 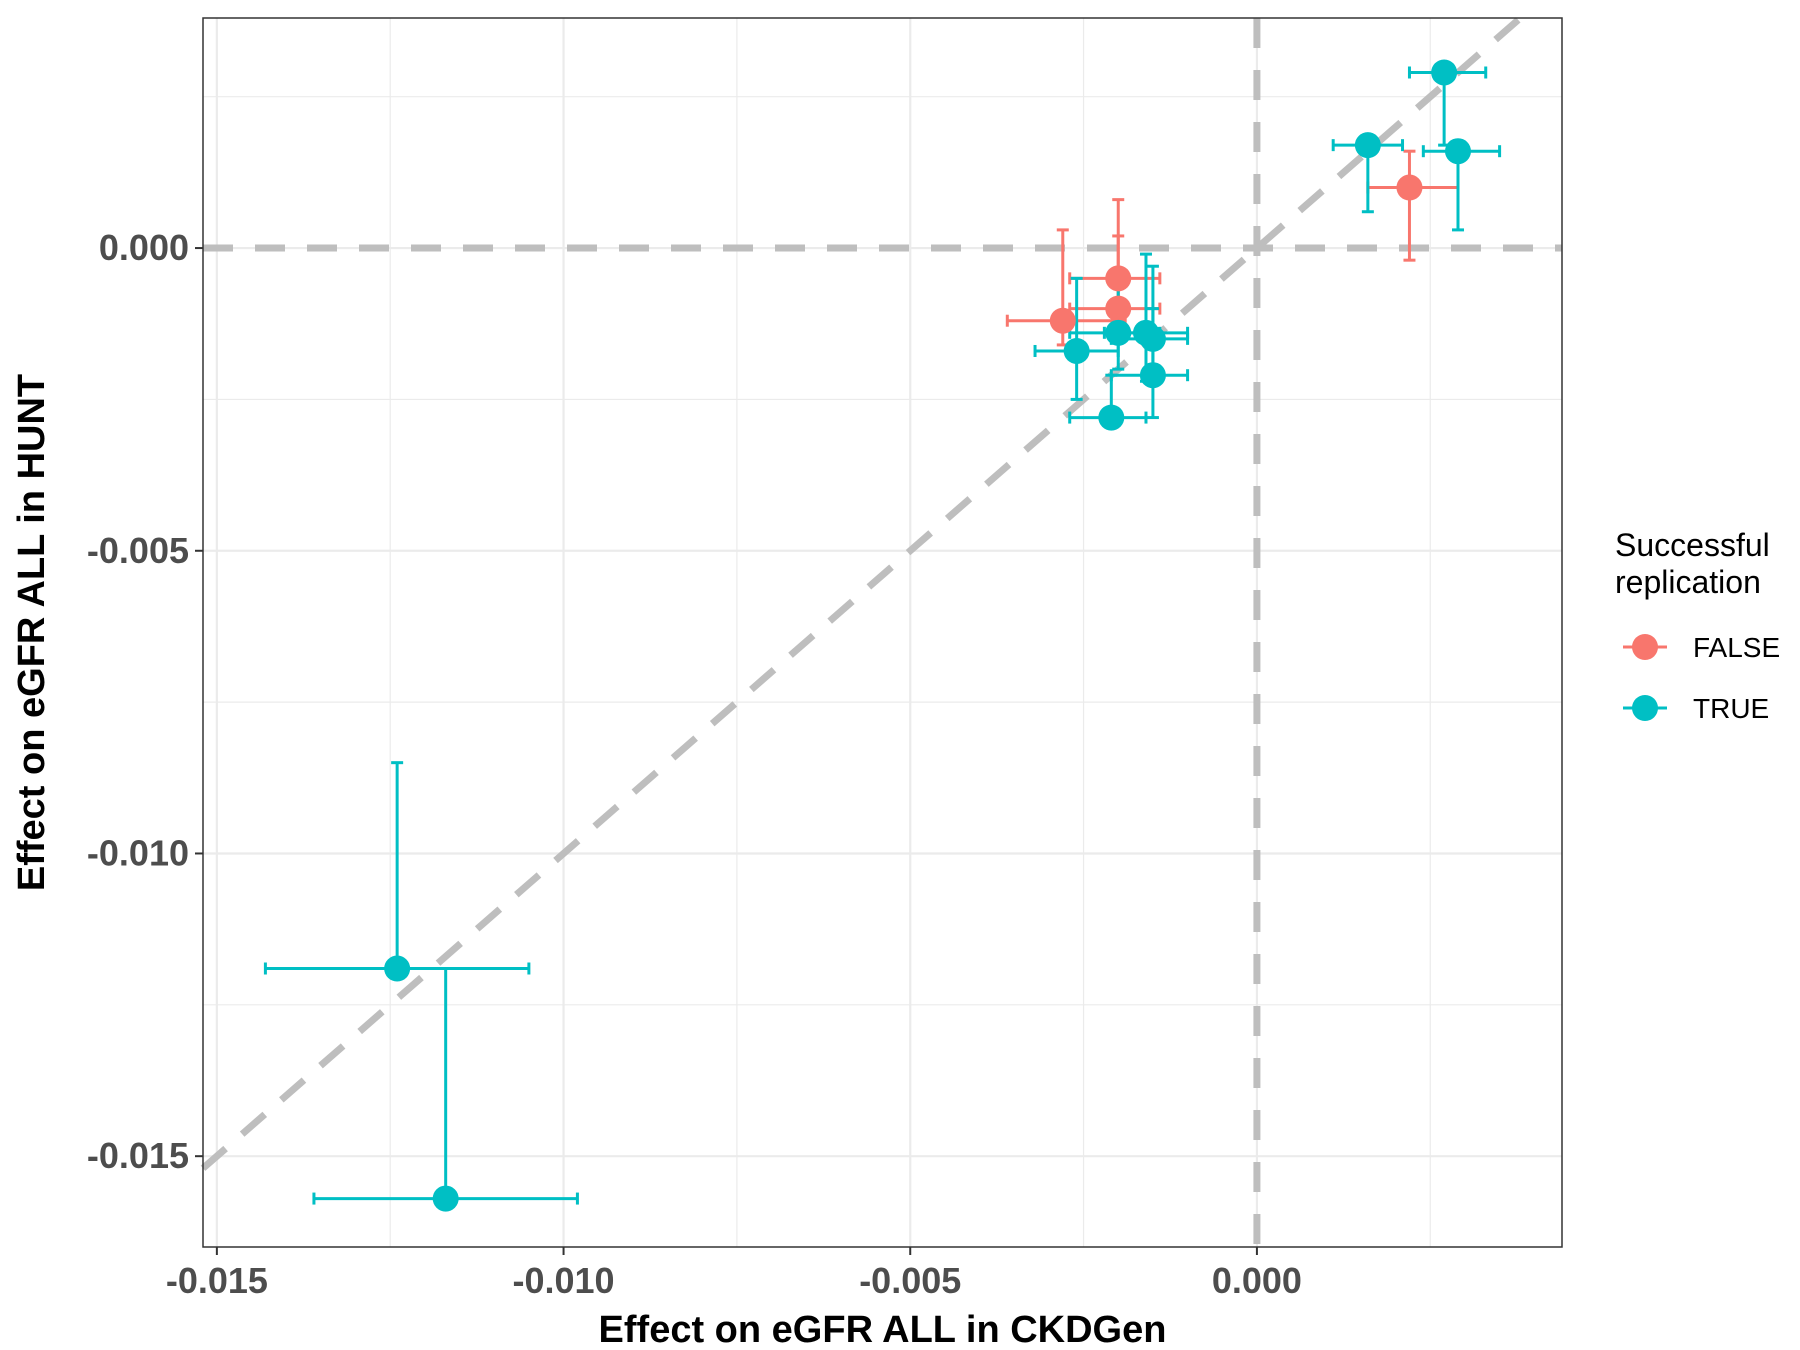 What do you see at coordinates (1688, 582) in the screenshot?
I see `legend-title-line-2: replication` at bounding box center [1688, 582].